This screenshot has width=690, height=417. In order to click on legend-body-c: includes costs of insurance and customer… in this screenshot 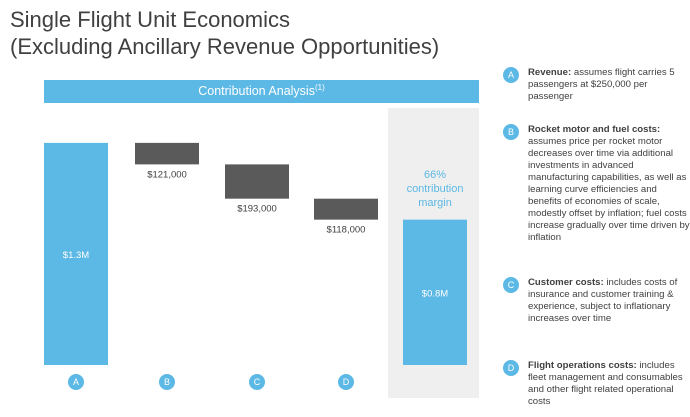, I will do `click(603, 300)`.